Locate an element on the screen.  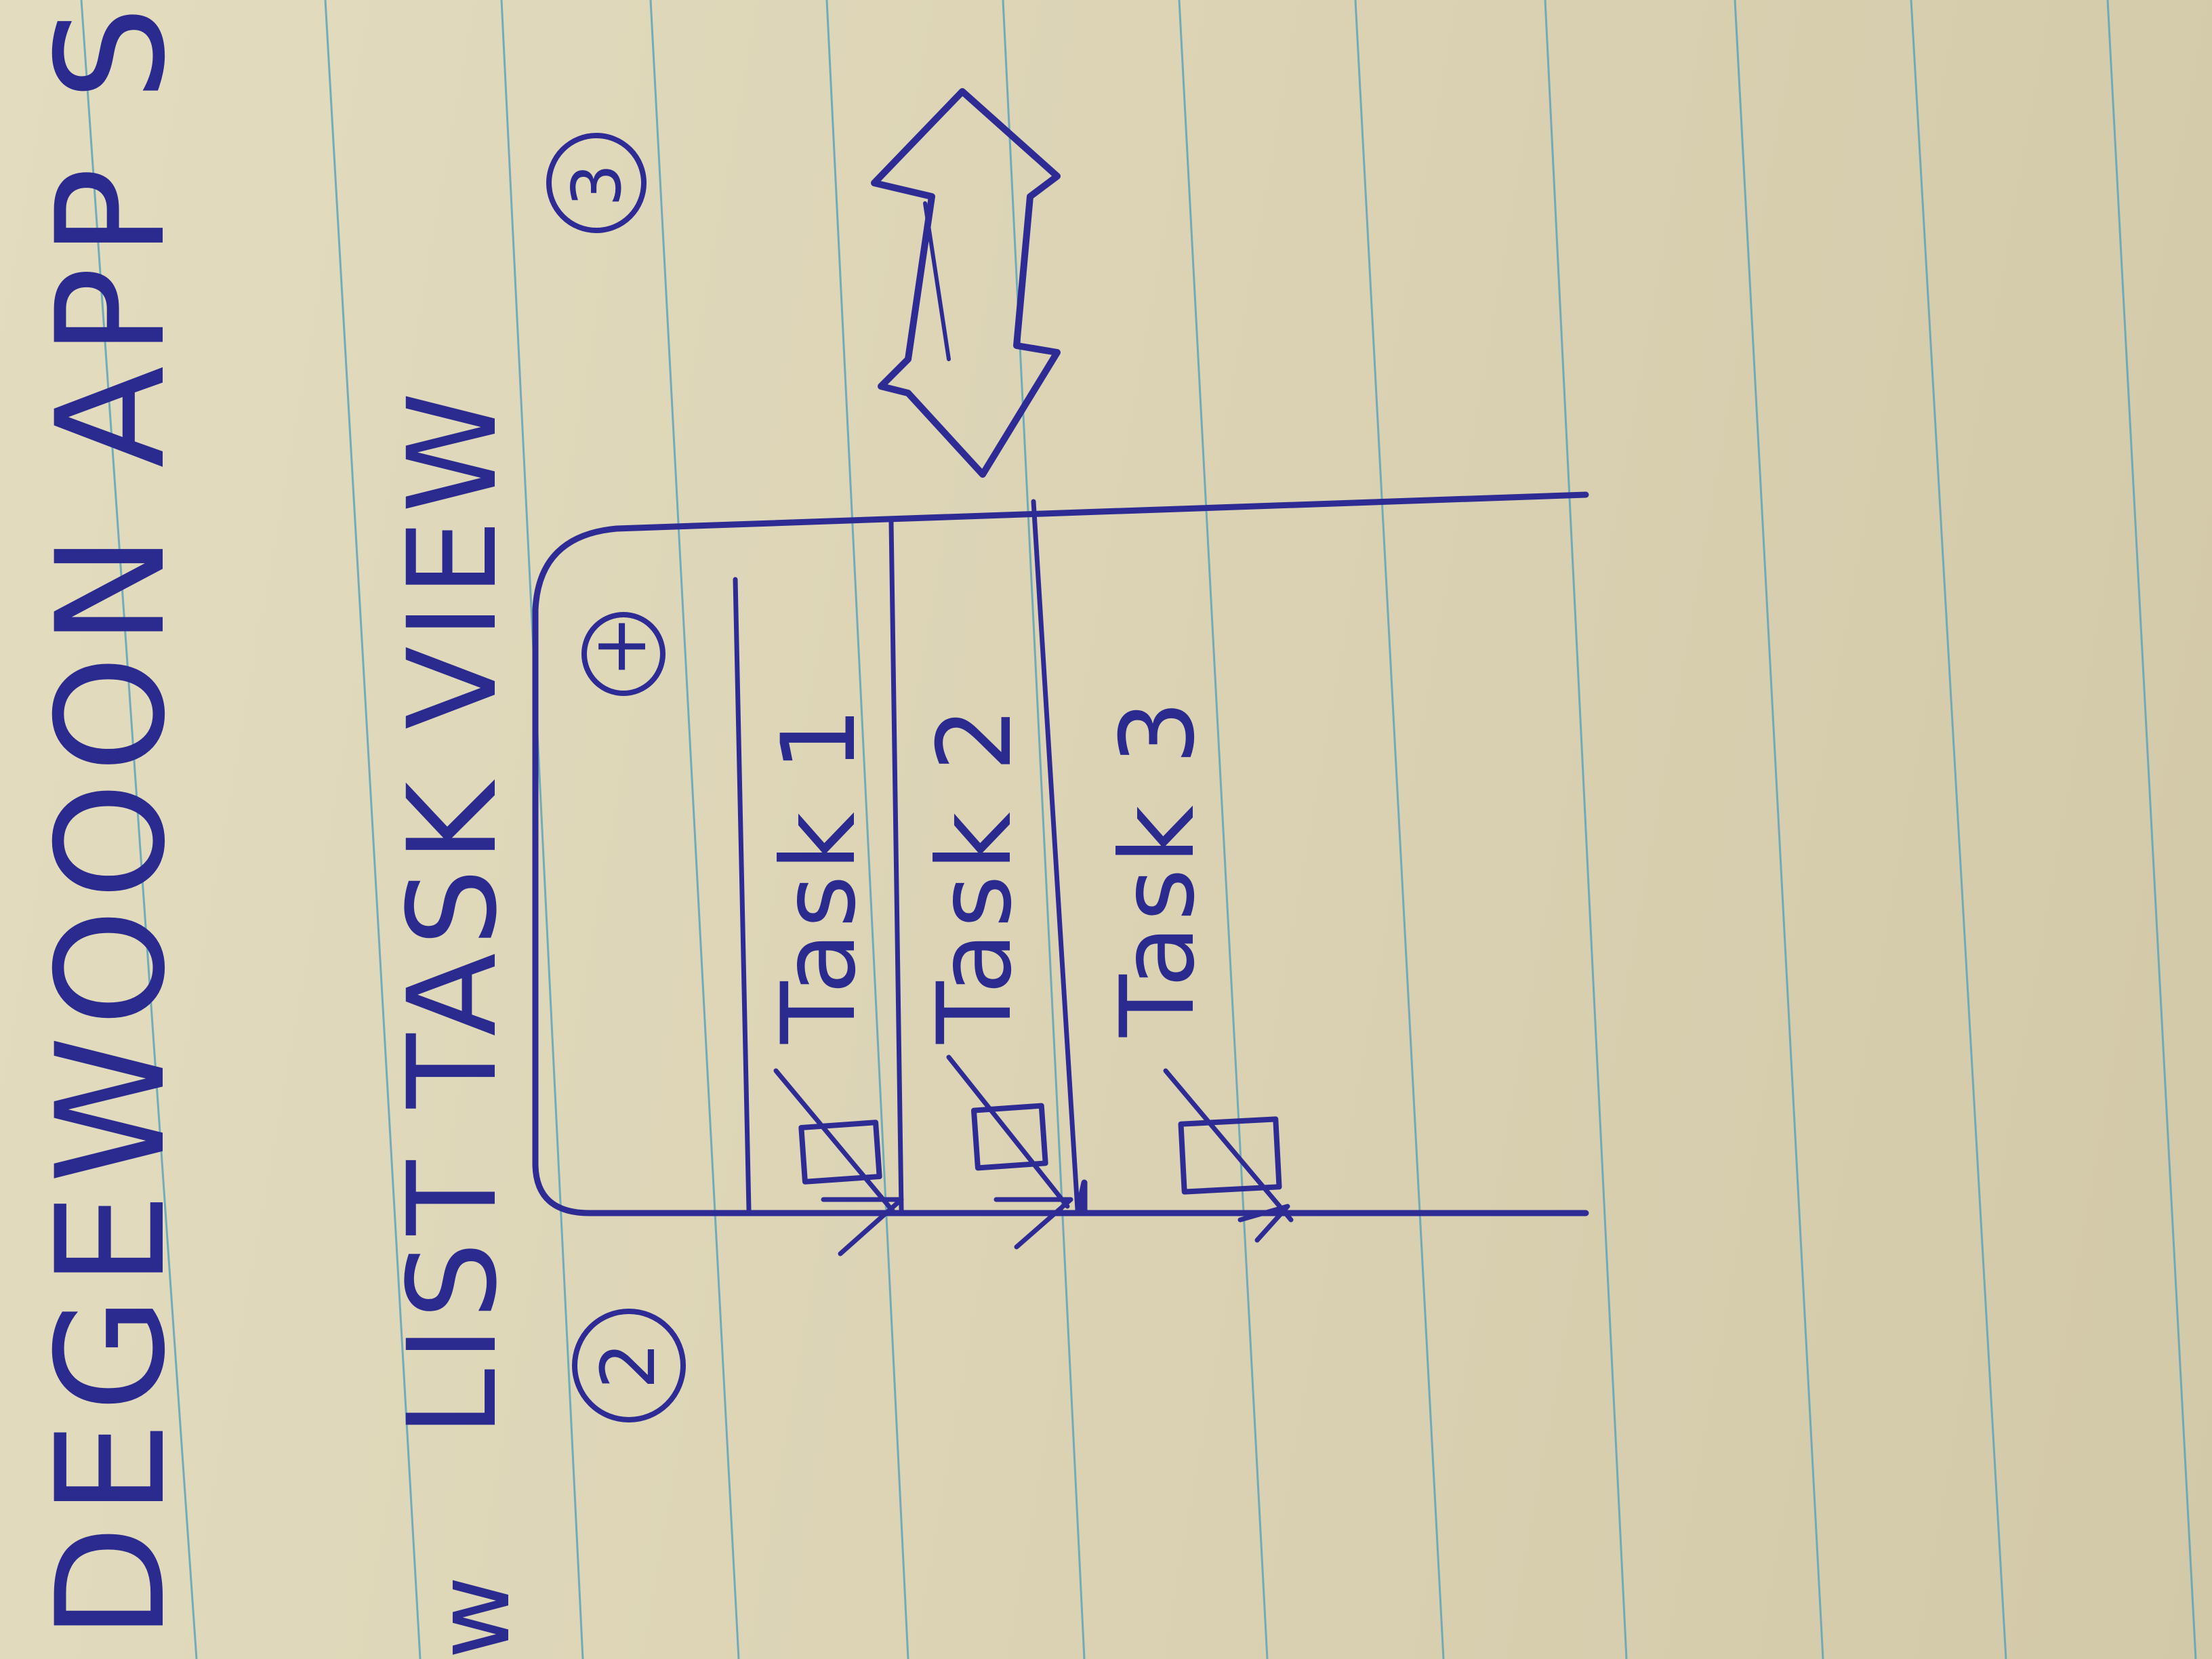
marker-2: 2 is located at coordinates (629, 1365).